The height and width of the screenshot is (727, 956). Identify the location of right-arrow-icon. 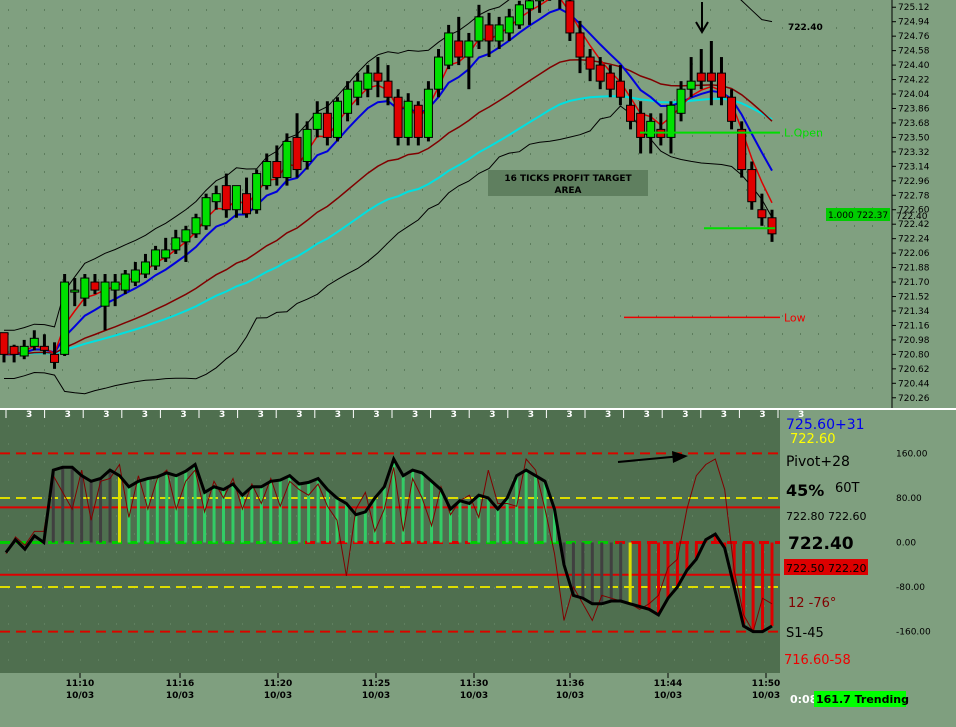
(680, 457).